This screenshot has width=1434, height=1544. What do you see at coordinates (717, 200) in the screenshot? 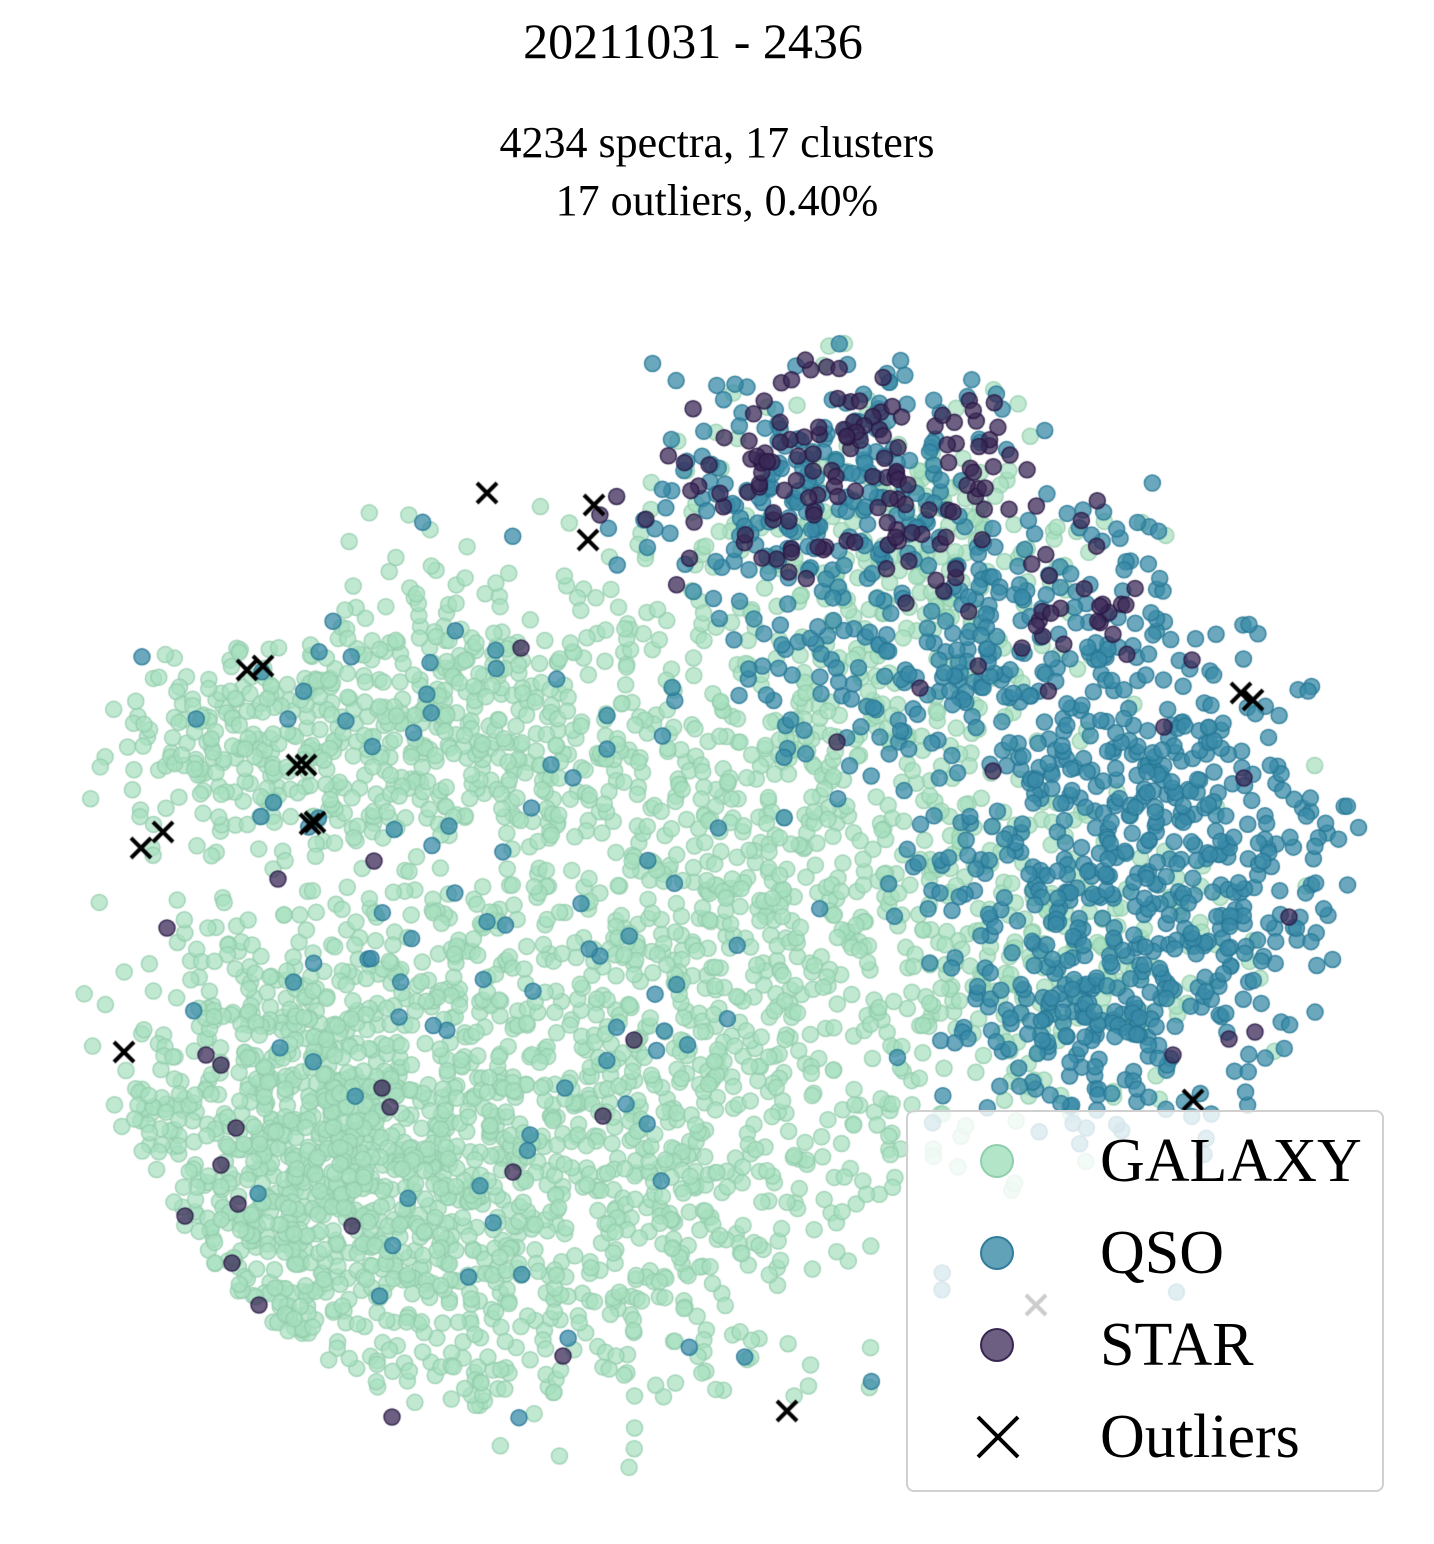
I see `subtitle-line-outliers: 17 outliers, 0.40%` at bounding box center [717, 200].